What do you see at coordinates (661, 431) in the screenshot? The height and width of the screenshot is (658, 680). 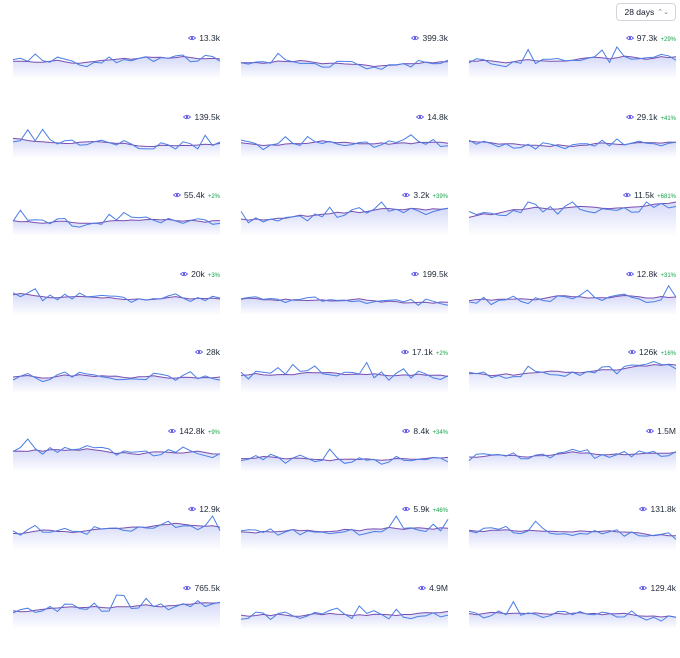 I see `views-stat: 1.5M` at bounding box center [661, 431].